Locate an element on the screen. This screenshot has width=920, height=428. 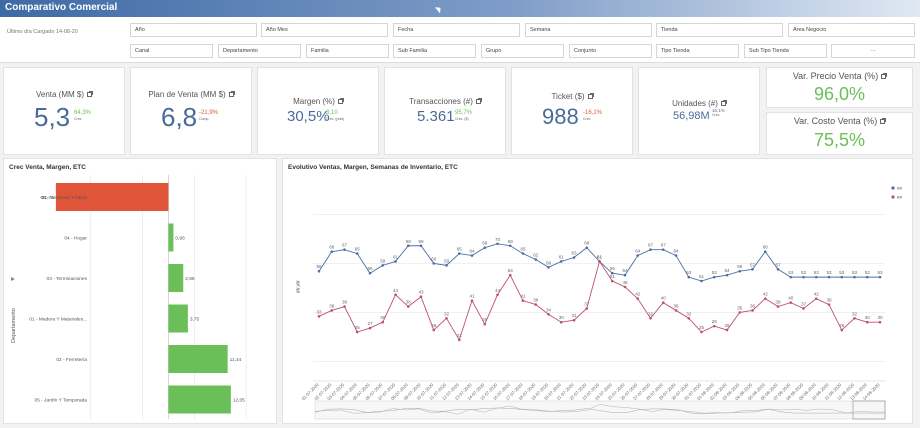
filter-canal: Canal is located at coordinates (171, 51).